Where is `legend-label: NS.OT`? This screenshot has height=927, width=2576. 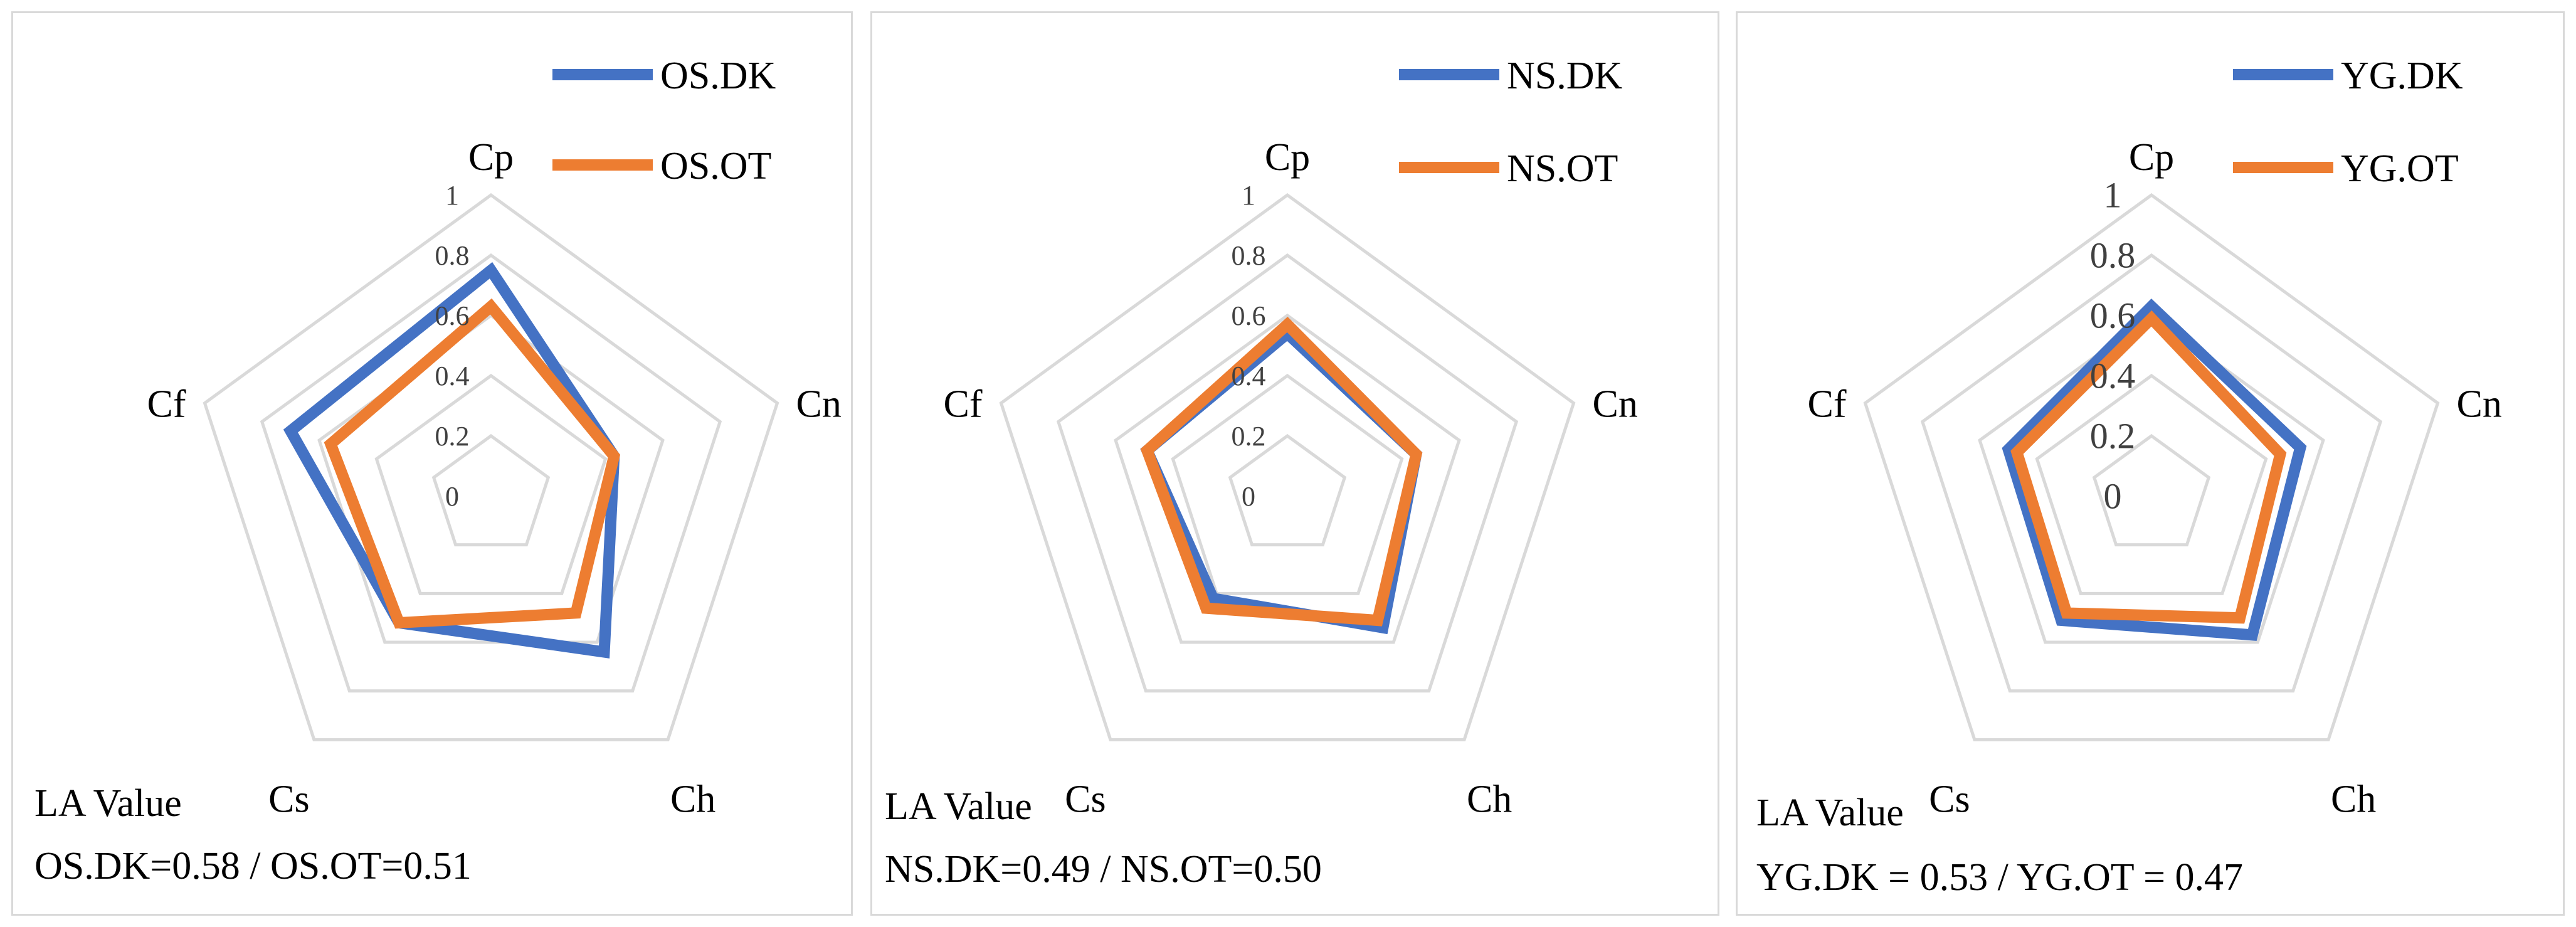
legend-label: NS.OT is located at coordinates (1562, 168).